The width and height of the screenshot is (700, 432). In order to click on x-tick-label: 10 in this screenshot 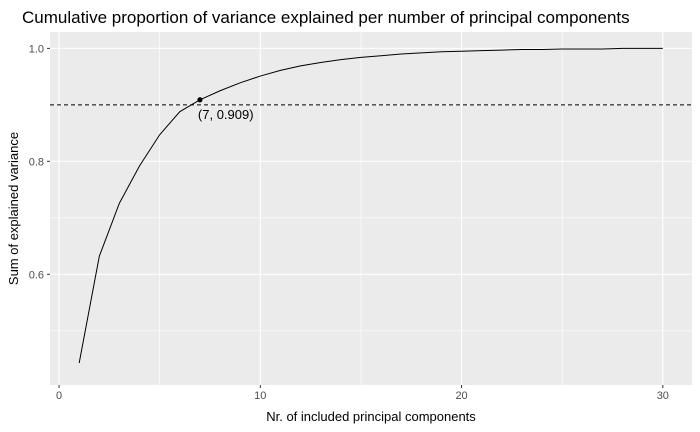, I will do `click(260, 396)`.